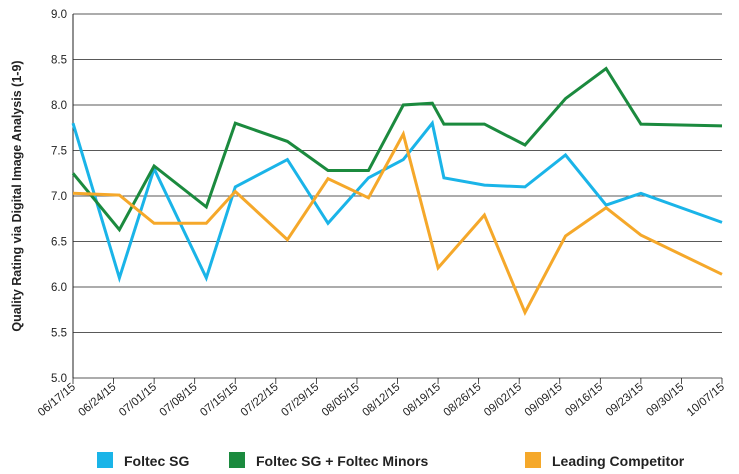 This screenshot has height=474, width=739. Describe the element at coordinates (59, 197) in the screenshot. I see `y-tick-label: 7.0` at that location.